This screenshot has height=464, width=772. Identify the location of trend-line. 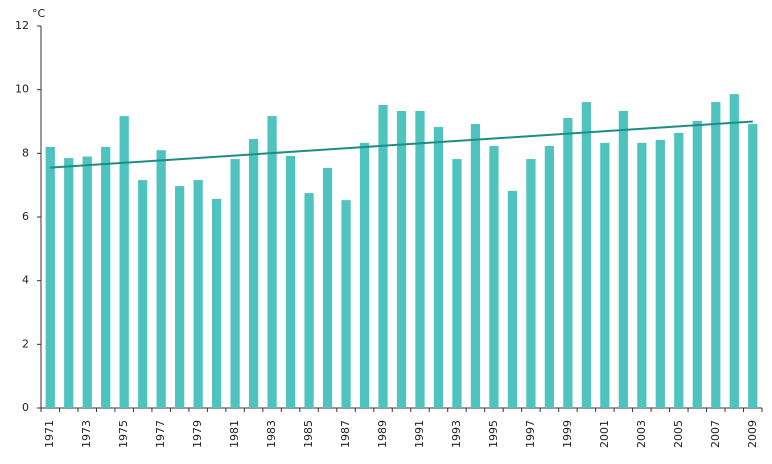
(401, 144).